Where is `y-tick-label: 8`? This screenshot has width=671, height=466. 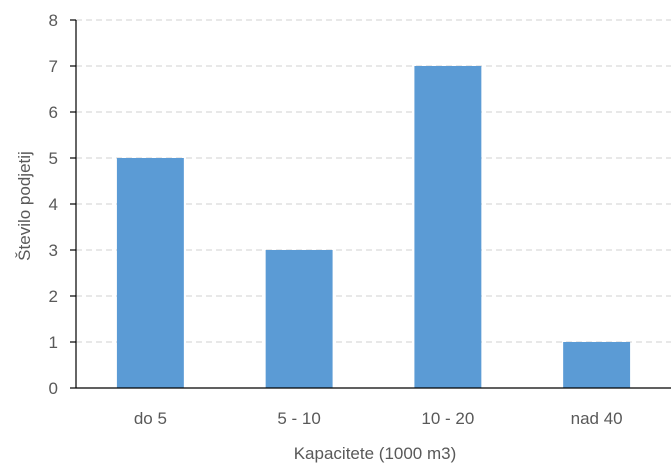
y-tick-label: 8 is located at coordinates (53, 20).